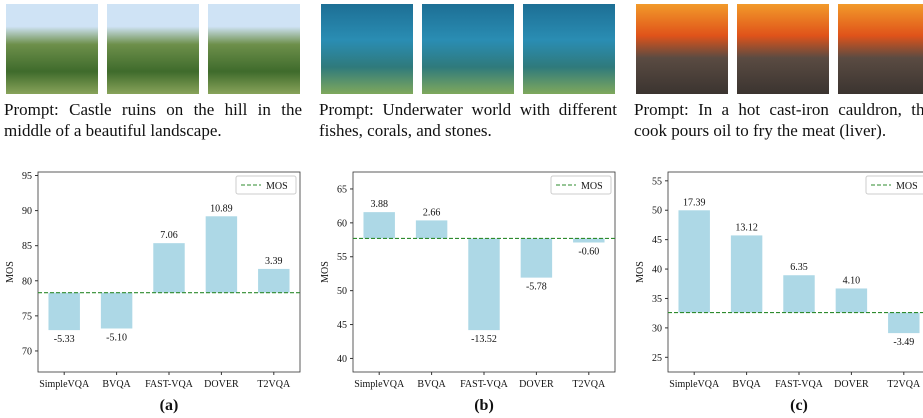 The height and width of the screenshot is (418, 923). What do you see at coordinates (27, 211) in the screenshot?
I see `y-tick-label: 90` at bounding box center [27, 211].